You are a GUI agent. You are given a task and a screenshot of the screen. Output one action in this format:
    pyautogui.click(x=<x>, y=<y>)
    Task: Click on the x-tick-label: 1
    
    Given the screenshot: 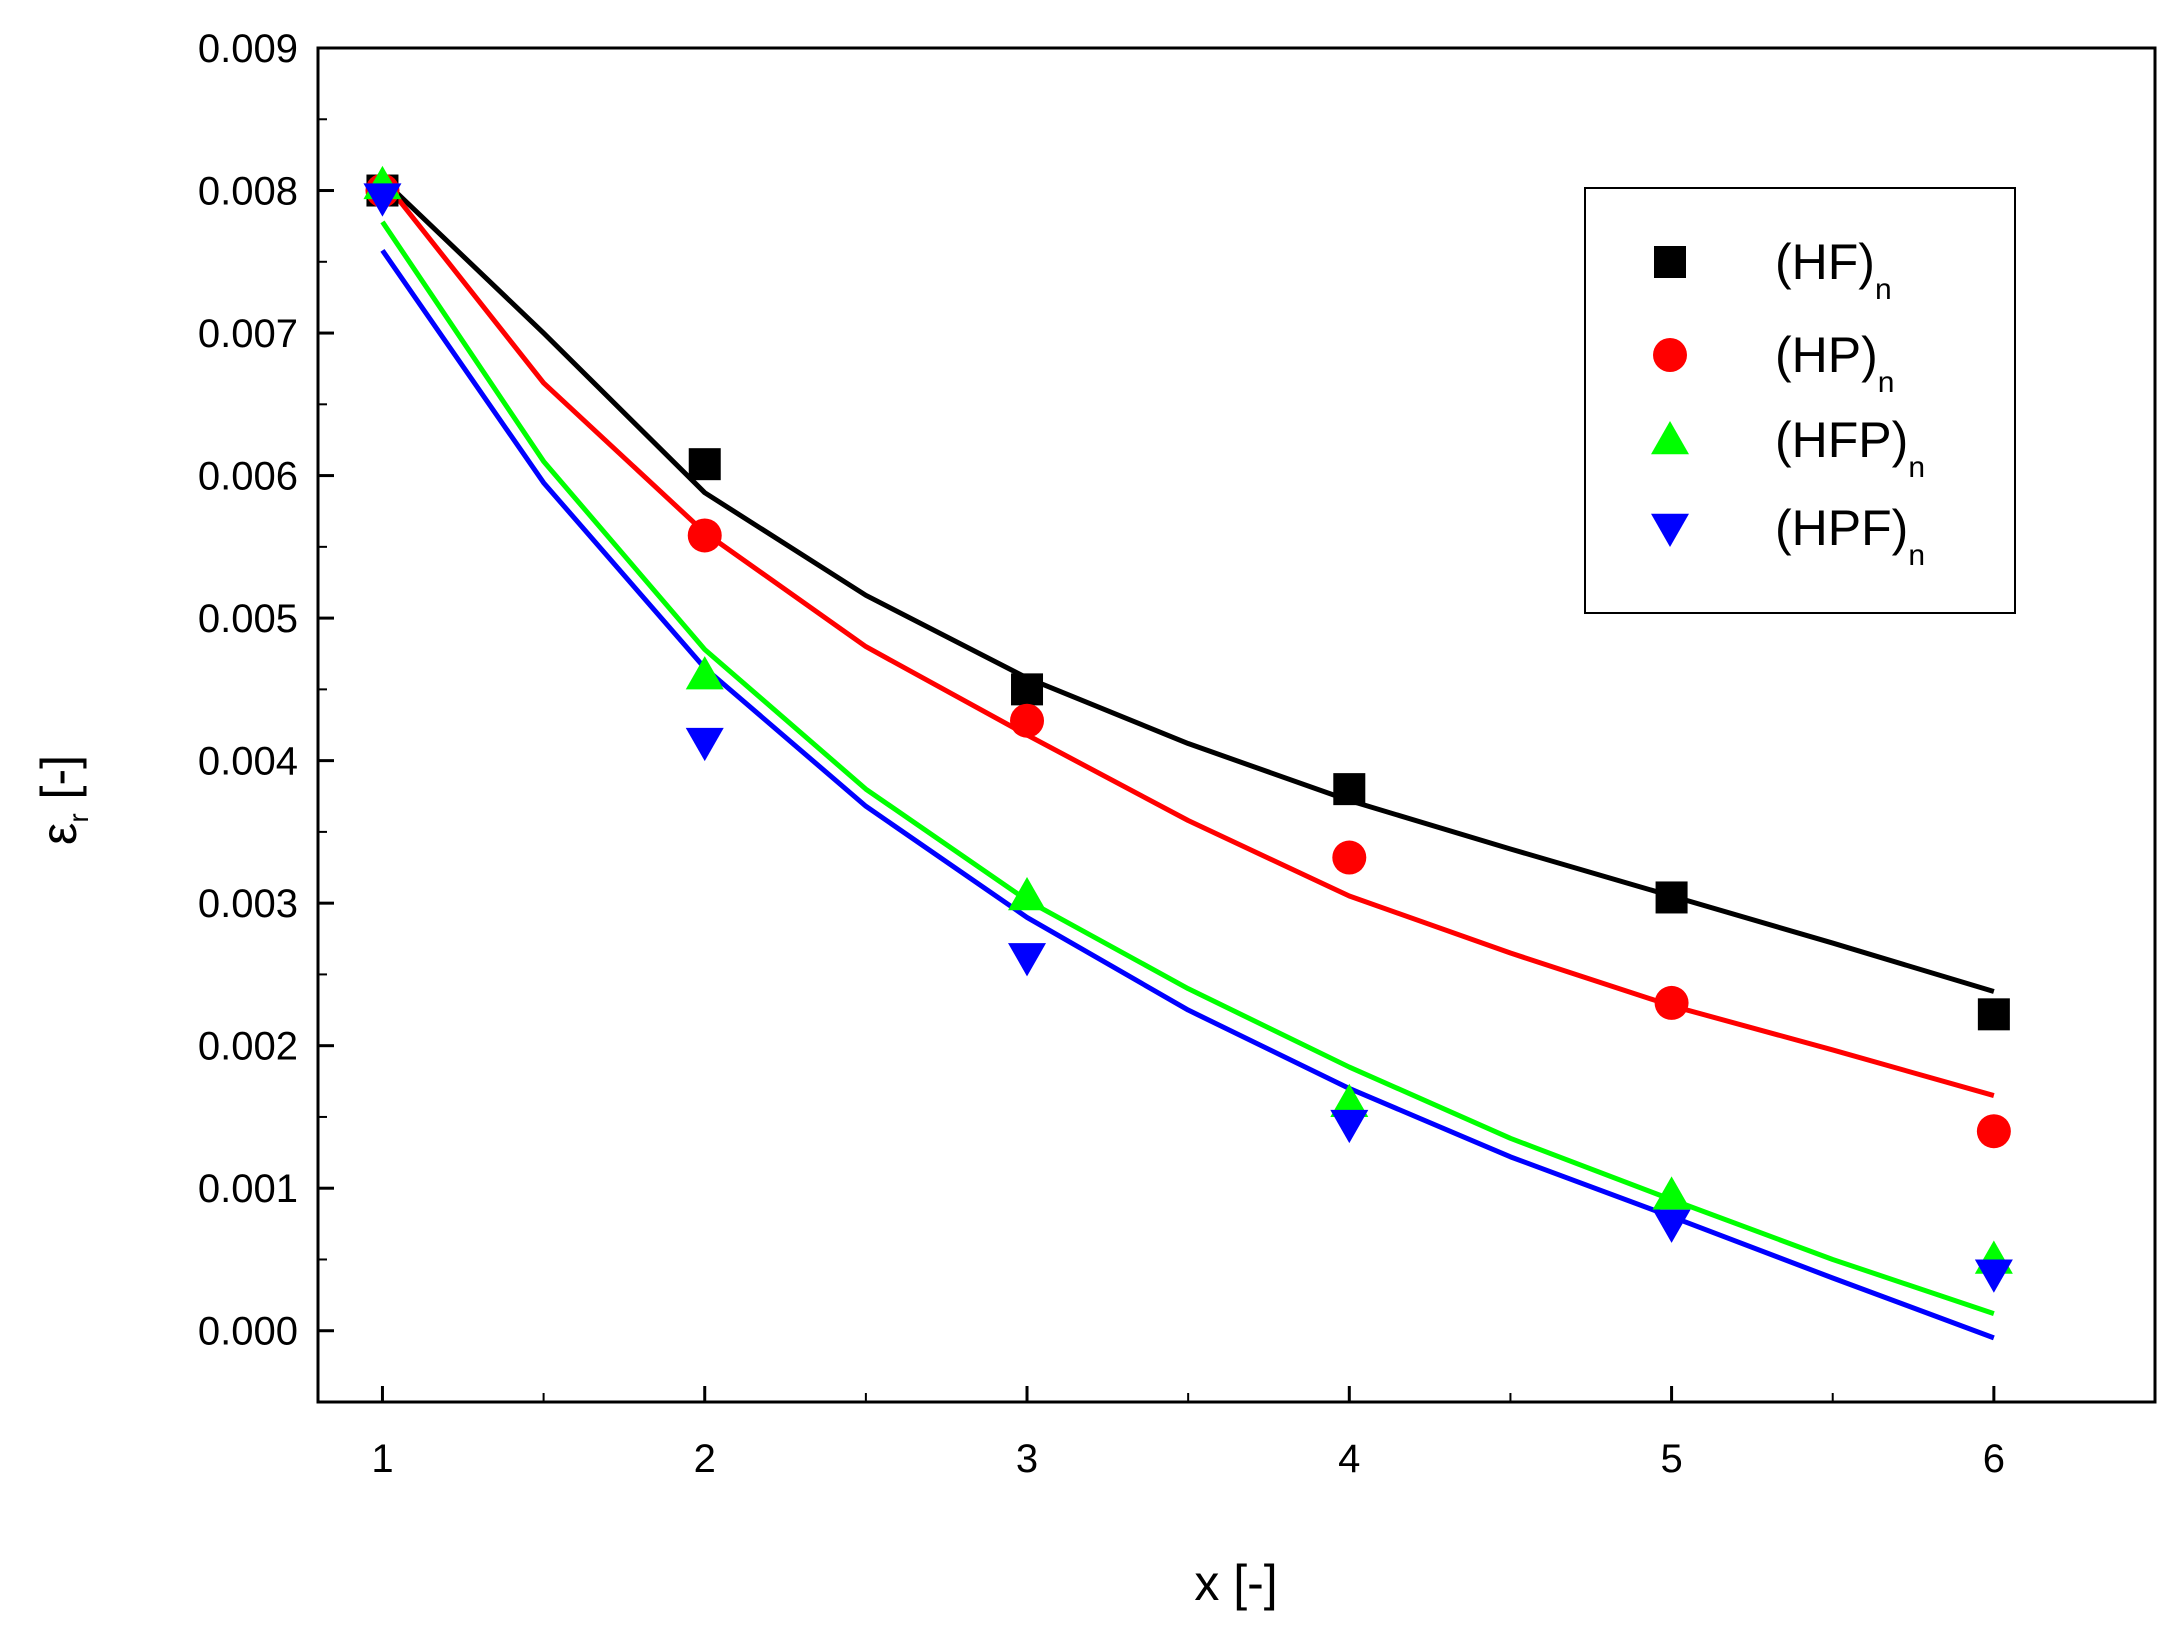 What is the action you would take?
    pyautogui.click(x=382, y=1459)
    